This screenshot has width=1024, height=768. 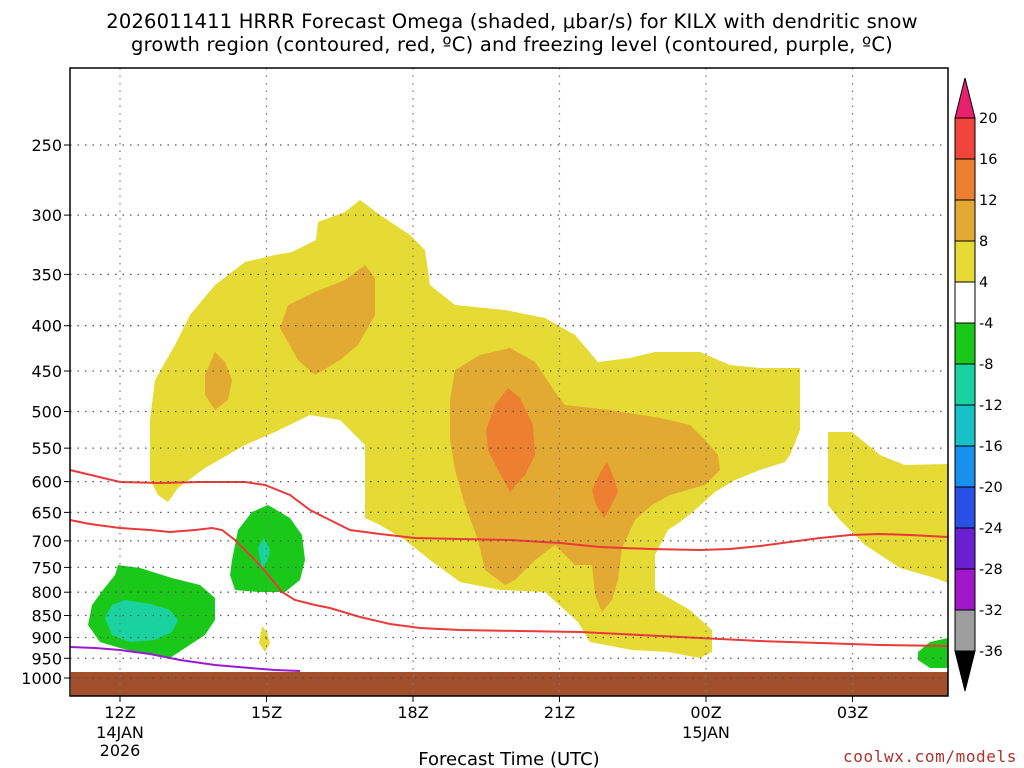 What do you see at coordinates (991, 570) in the screenshot?
I see `colorbar-label: -28` at bounding box center [991, 570].